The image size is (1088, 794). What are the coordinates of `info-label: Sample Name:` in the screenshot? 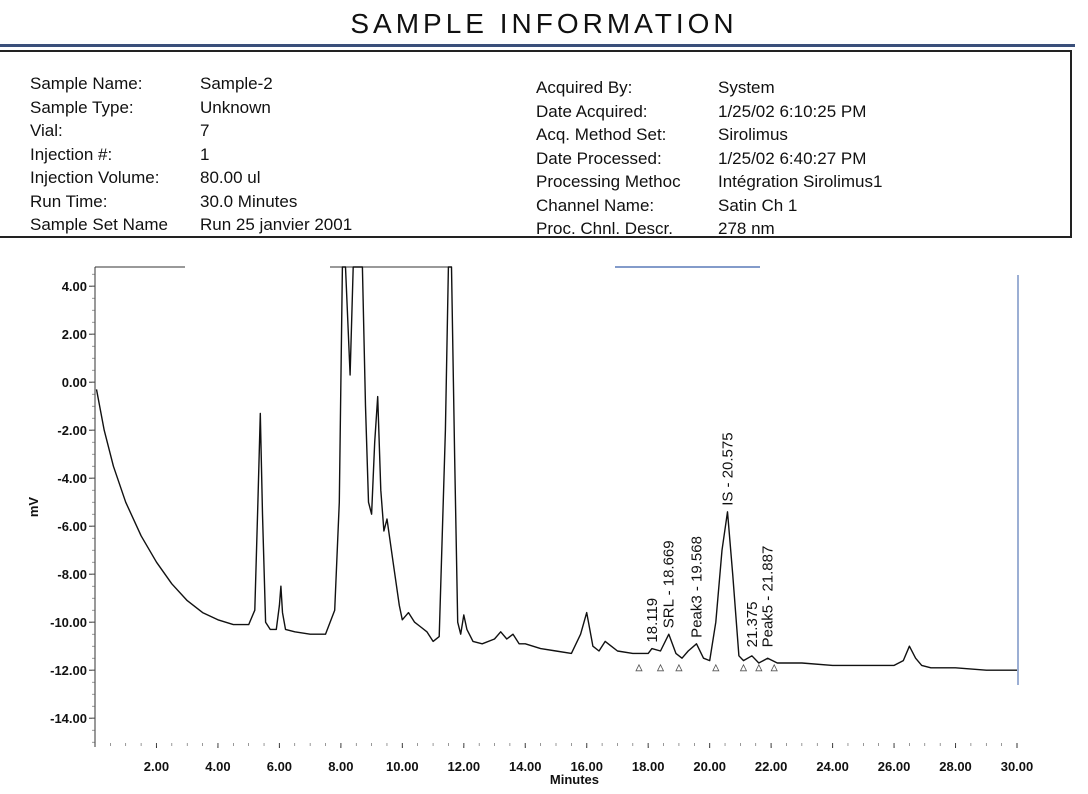 It's located at (86, 83).